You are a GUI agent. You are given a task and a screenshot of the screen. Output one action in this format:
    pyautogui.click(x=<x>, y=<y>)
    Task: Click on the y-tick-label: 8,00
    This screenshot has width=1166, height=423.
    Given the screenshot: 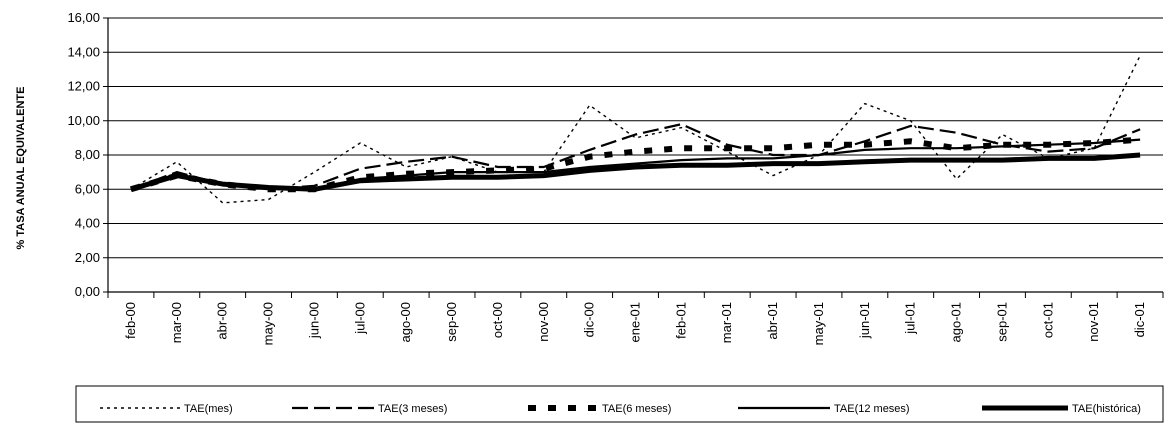 What is the action you would take?
    pyautogui.click(x=87, y=154)
    